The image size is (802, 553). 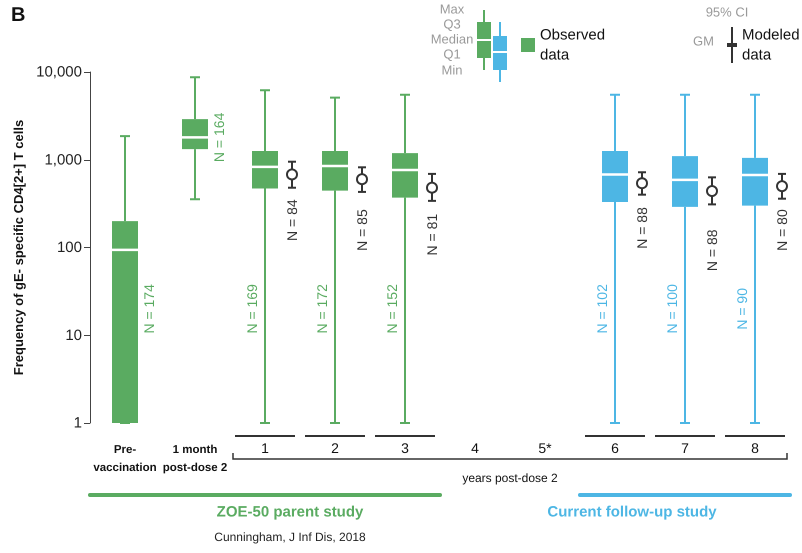 What do you see at coordinates (452, 39) in the screenshot?
I see `text: Median` at bounding box center [452, 39].